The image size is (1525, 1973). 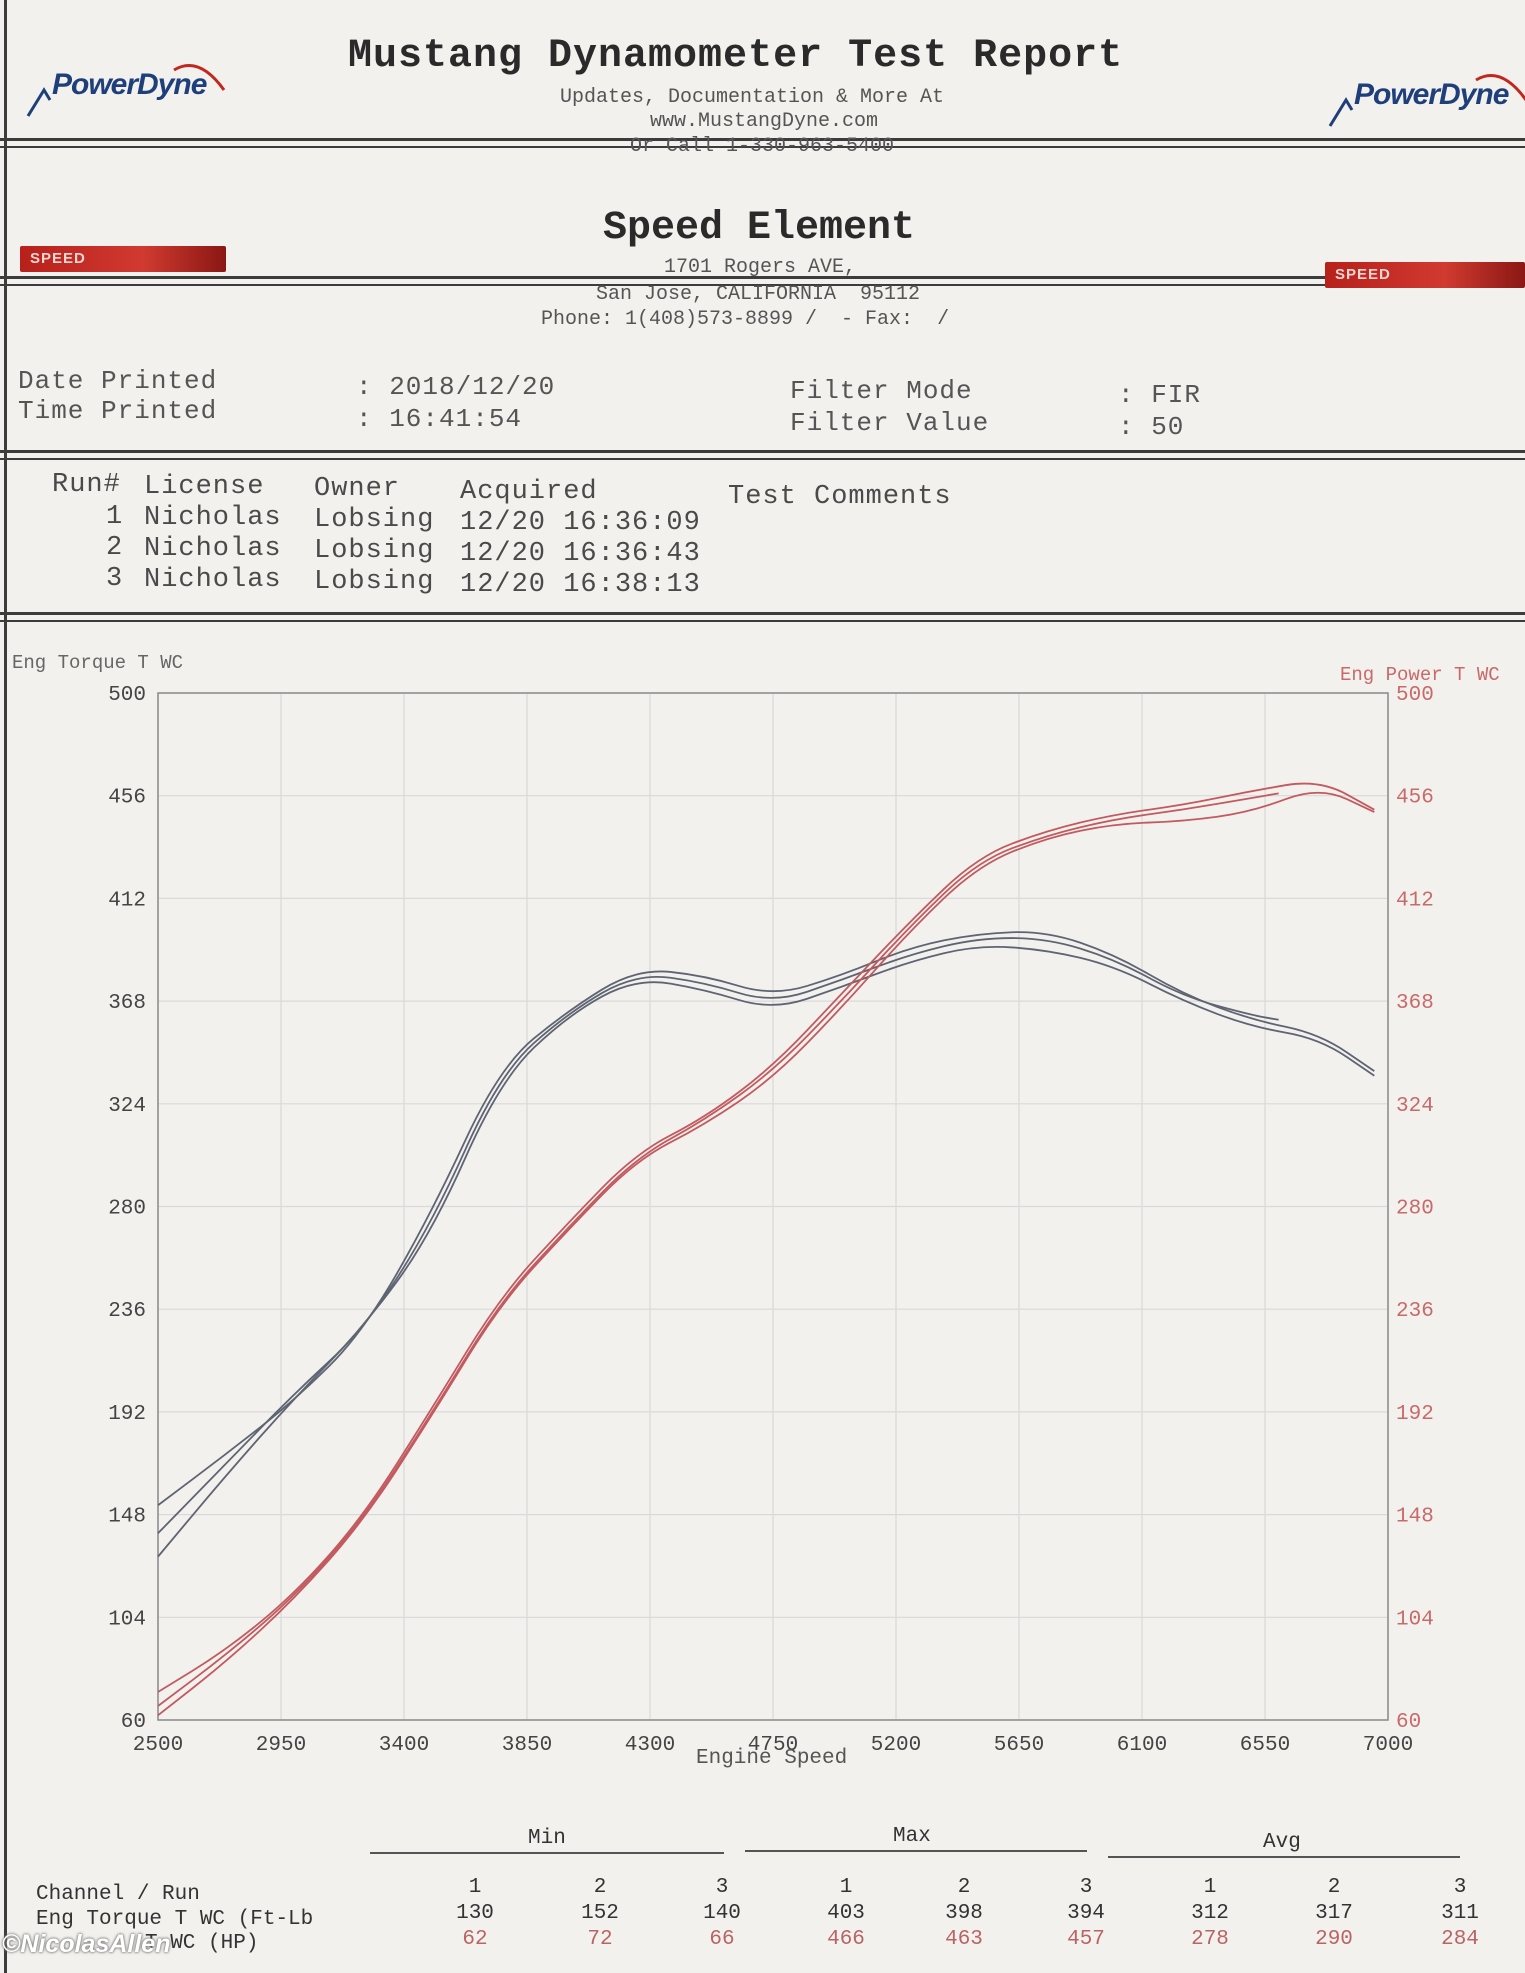 What do you see at coordinates (890, 423) in the screenshot?
I see `filter-value-label: Filter Value` at bounding box center [890, 423].